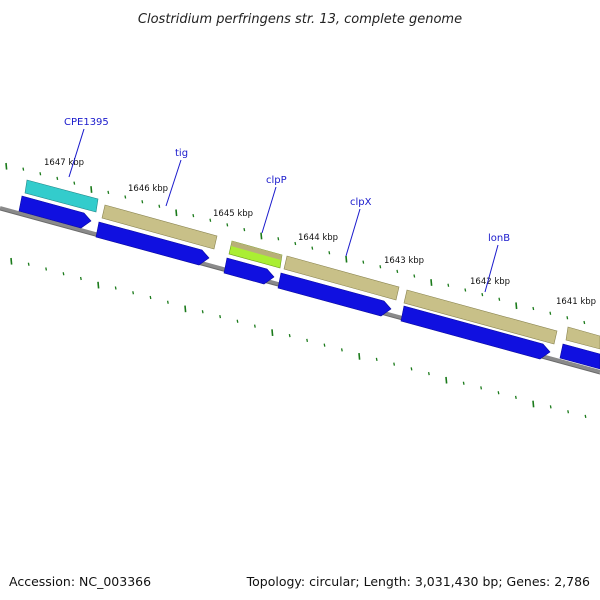 Image resolution: width=600 pixels, height=600 pixels. What do you see at coordinates (490, 282) in the screenshot?
I see `kbp-label: 1642 kbp` at bounding box center [490, 282].